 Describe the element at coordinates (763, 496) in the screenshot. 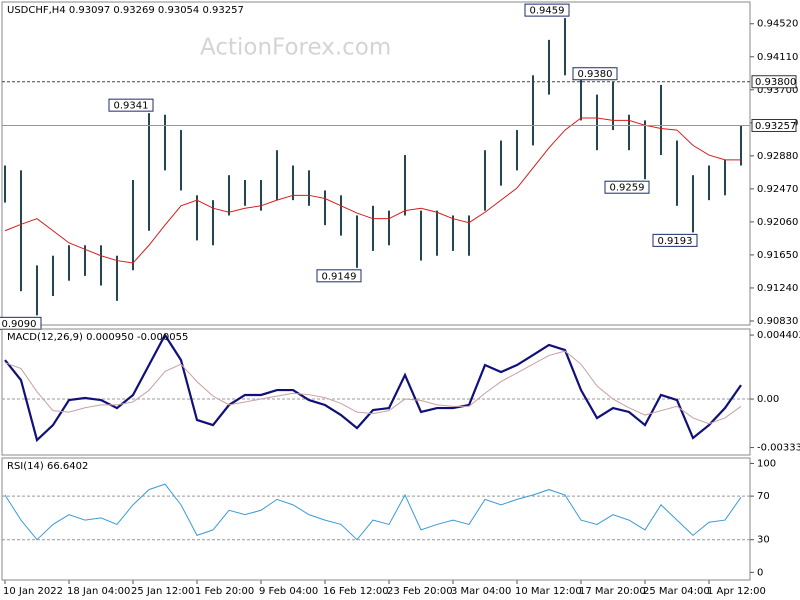

I see `y-tick-label: 70` at that location.